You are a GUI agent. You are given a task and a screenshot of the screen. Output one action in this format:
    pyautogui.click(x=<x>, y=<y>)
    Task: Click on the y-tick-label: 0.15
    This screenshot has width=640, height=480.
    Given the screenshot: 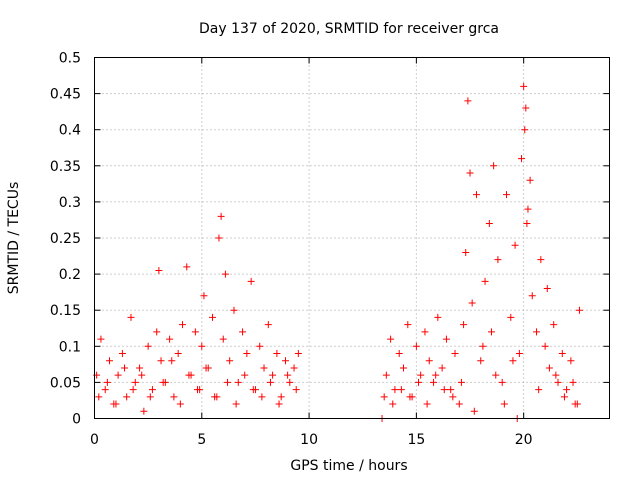 What is the action you would take?
    pyautogui.click(x=65, y=311)
    